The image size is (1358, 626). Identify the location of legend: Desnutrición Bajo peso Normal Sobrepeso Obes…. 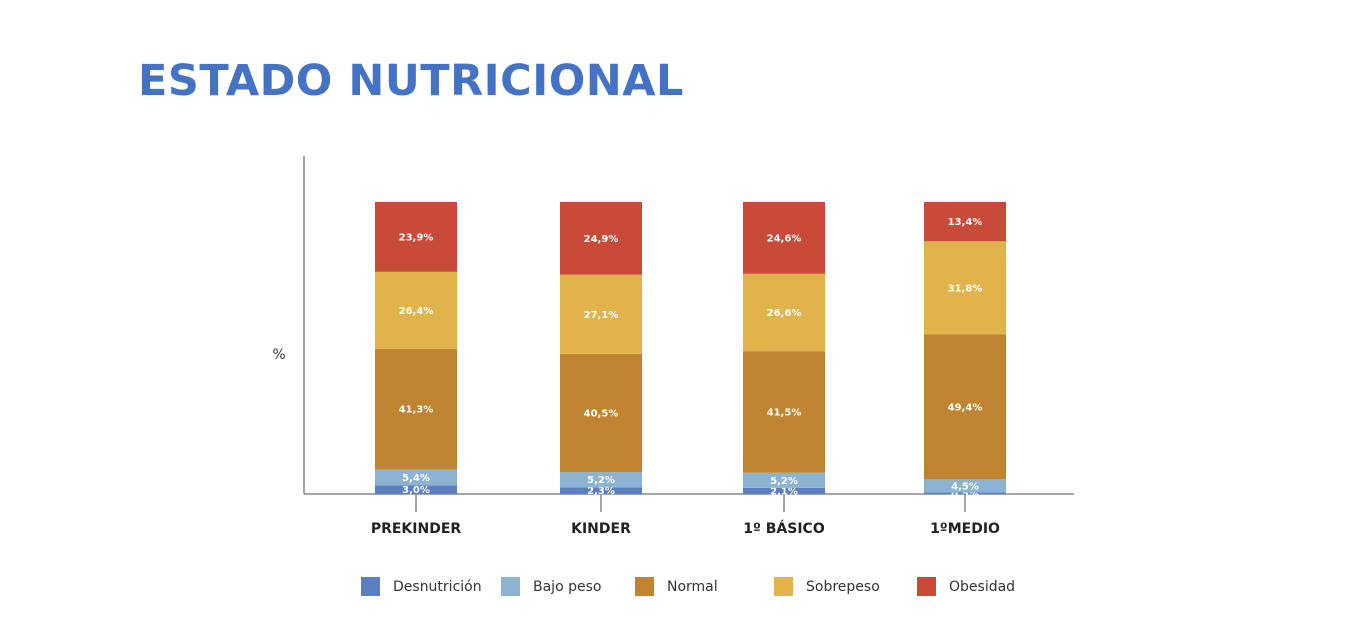
(688, 586).